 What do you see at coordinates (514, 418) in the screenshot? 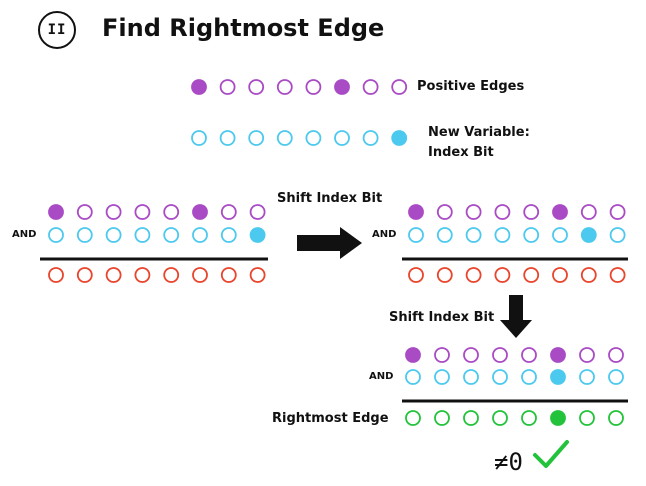
I see `step3-result-row` at bounding box center [514, 418].